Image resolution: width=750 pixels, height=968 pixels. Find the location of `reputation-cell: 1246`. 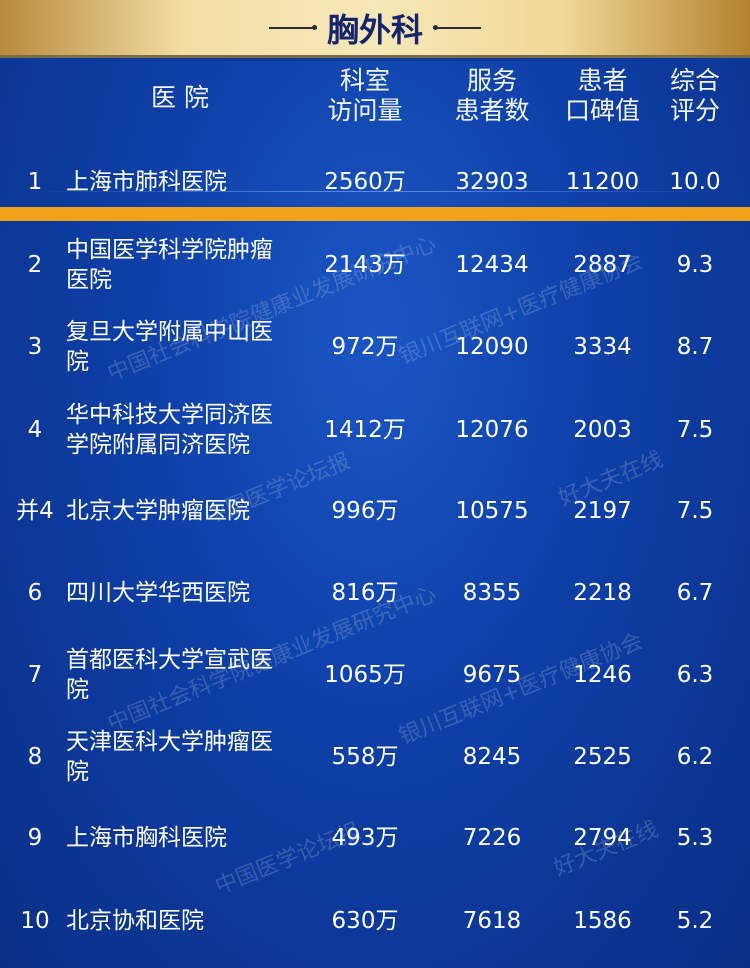

reputation-cell: 1246 is located at coordinates (602, 675).